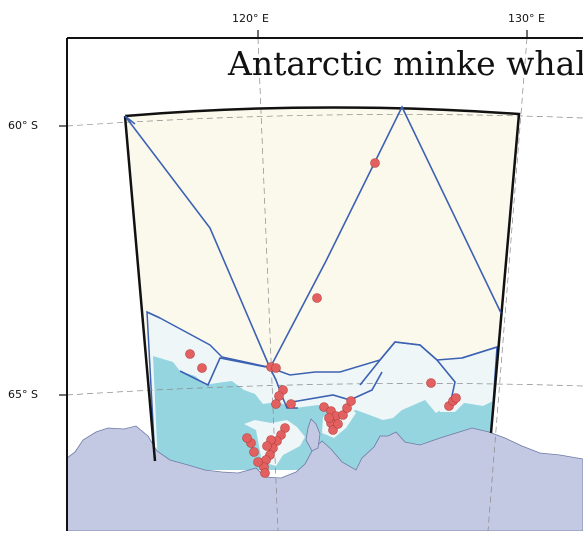 The height and width of the screenshot is (535, 583). I want to click on longitude-label-130e: 130° E, so click(526, 18).